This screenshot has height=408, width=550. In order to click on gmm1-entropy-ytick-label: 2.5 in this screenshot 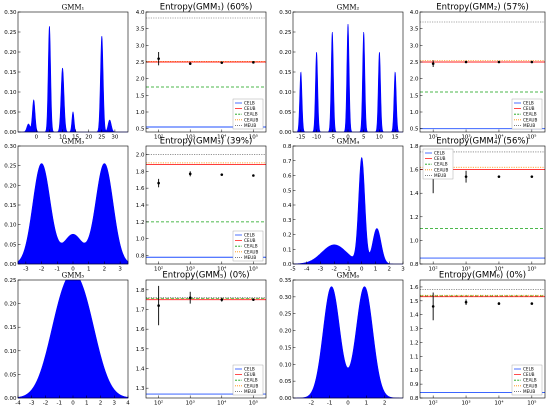, I will do `click(140, 63)`.